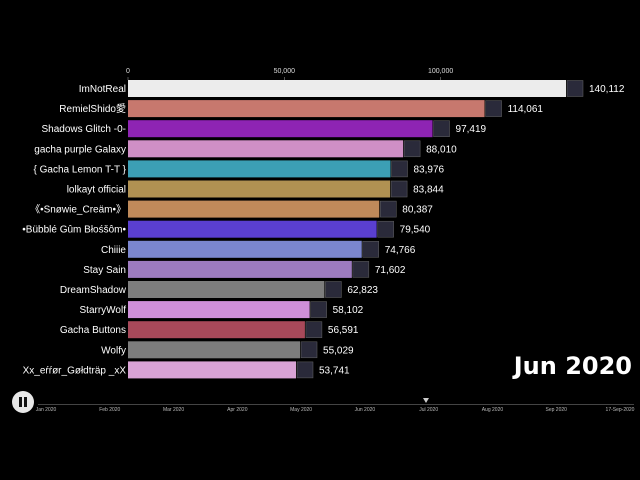 This screenshot has height=480, width=640. Describe the element at coordinates (113, 250) in the screenshot. I see `category-label: Chiiie` at that location.